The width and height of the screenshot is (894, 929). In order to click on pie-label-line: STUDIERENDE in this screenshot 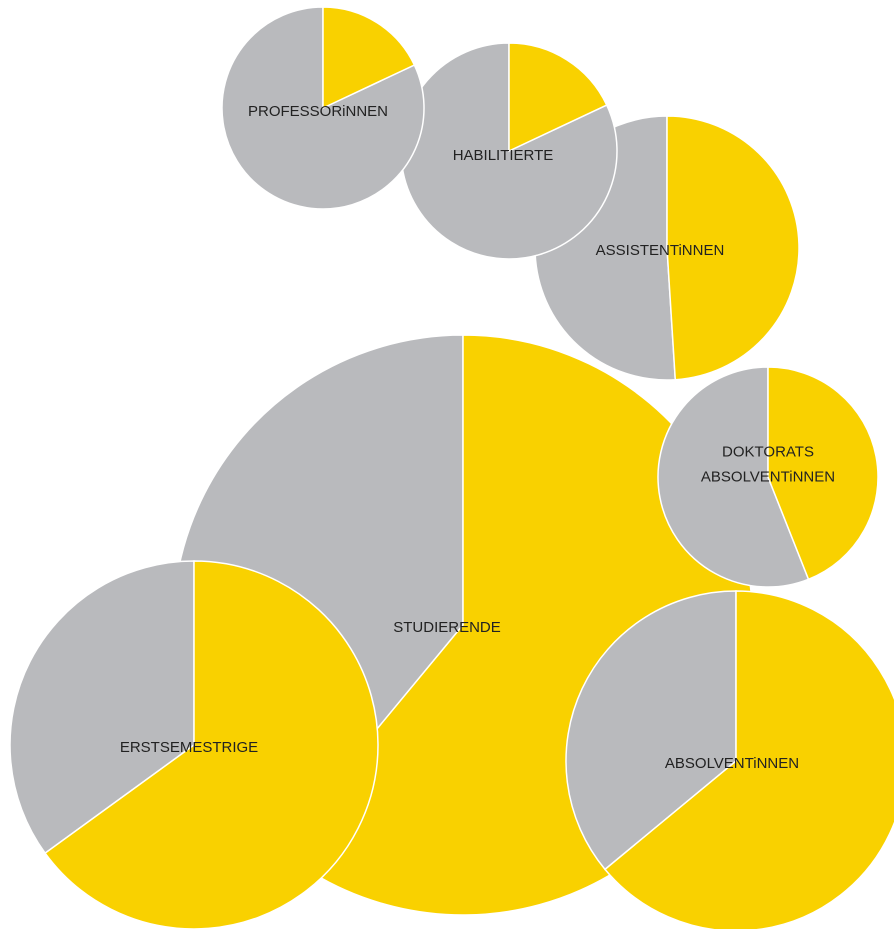, I will do `click(447, 627)`.